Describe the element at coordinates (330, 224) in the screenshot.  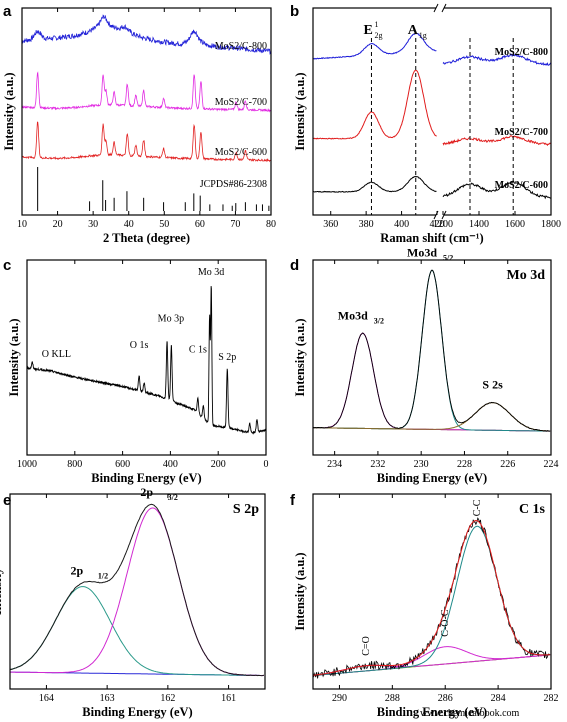
I see `x-tick-label: 360` at that location.